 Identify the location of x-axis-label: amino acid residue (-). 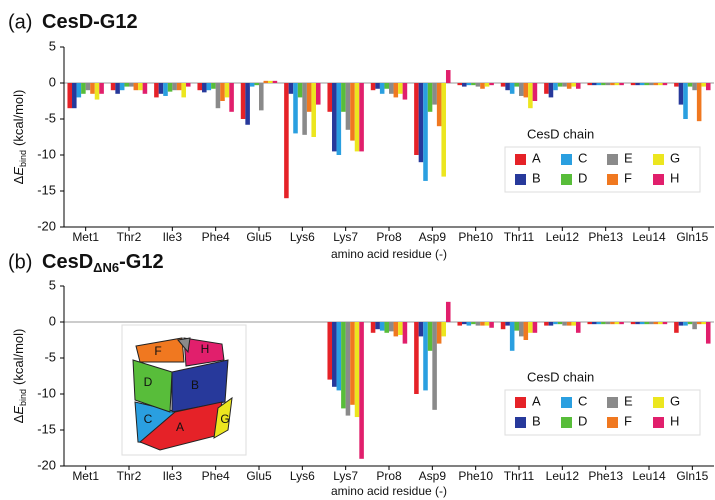
(389, 491).